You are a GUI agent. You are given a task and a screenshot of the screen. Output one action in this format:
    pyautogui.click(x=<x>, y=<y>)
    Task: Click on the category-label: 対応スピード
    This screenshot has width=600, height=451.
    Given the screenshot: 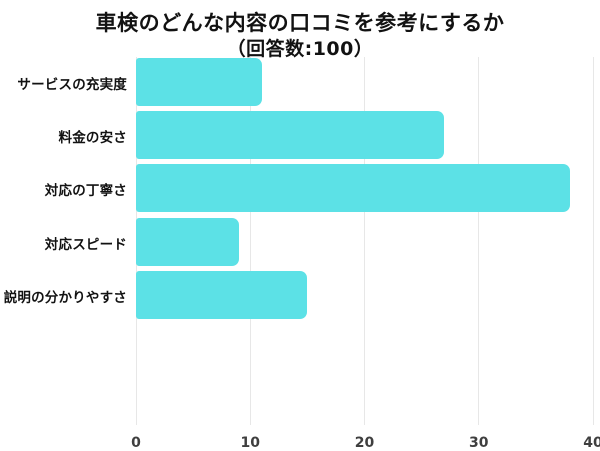 What is the action you would take?
    pyautogui.click(x=85, y=244)
    